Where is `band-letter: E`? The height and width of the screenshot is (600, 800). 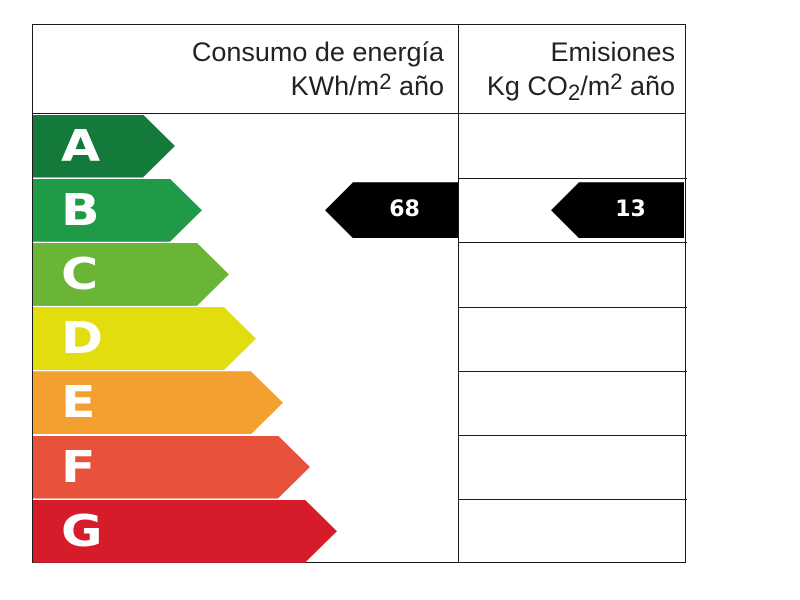 band-letter: E is located at coordinates (78, 403).